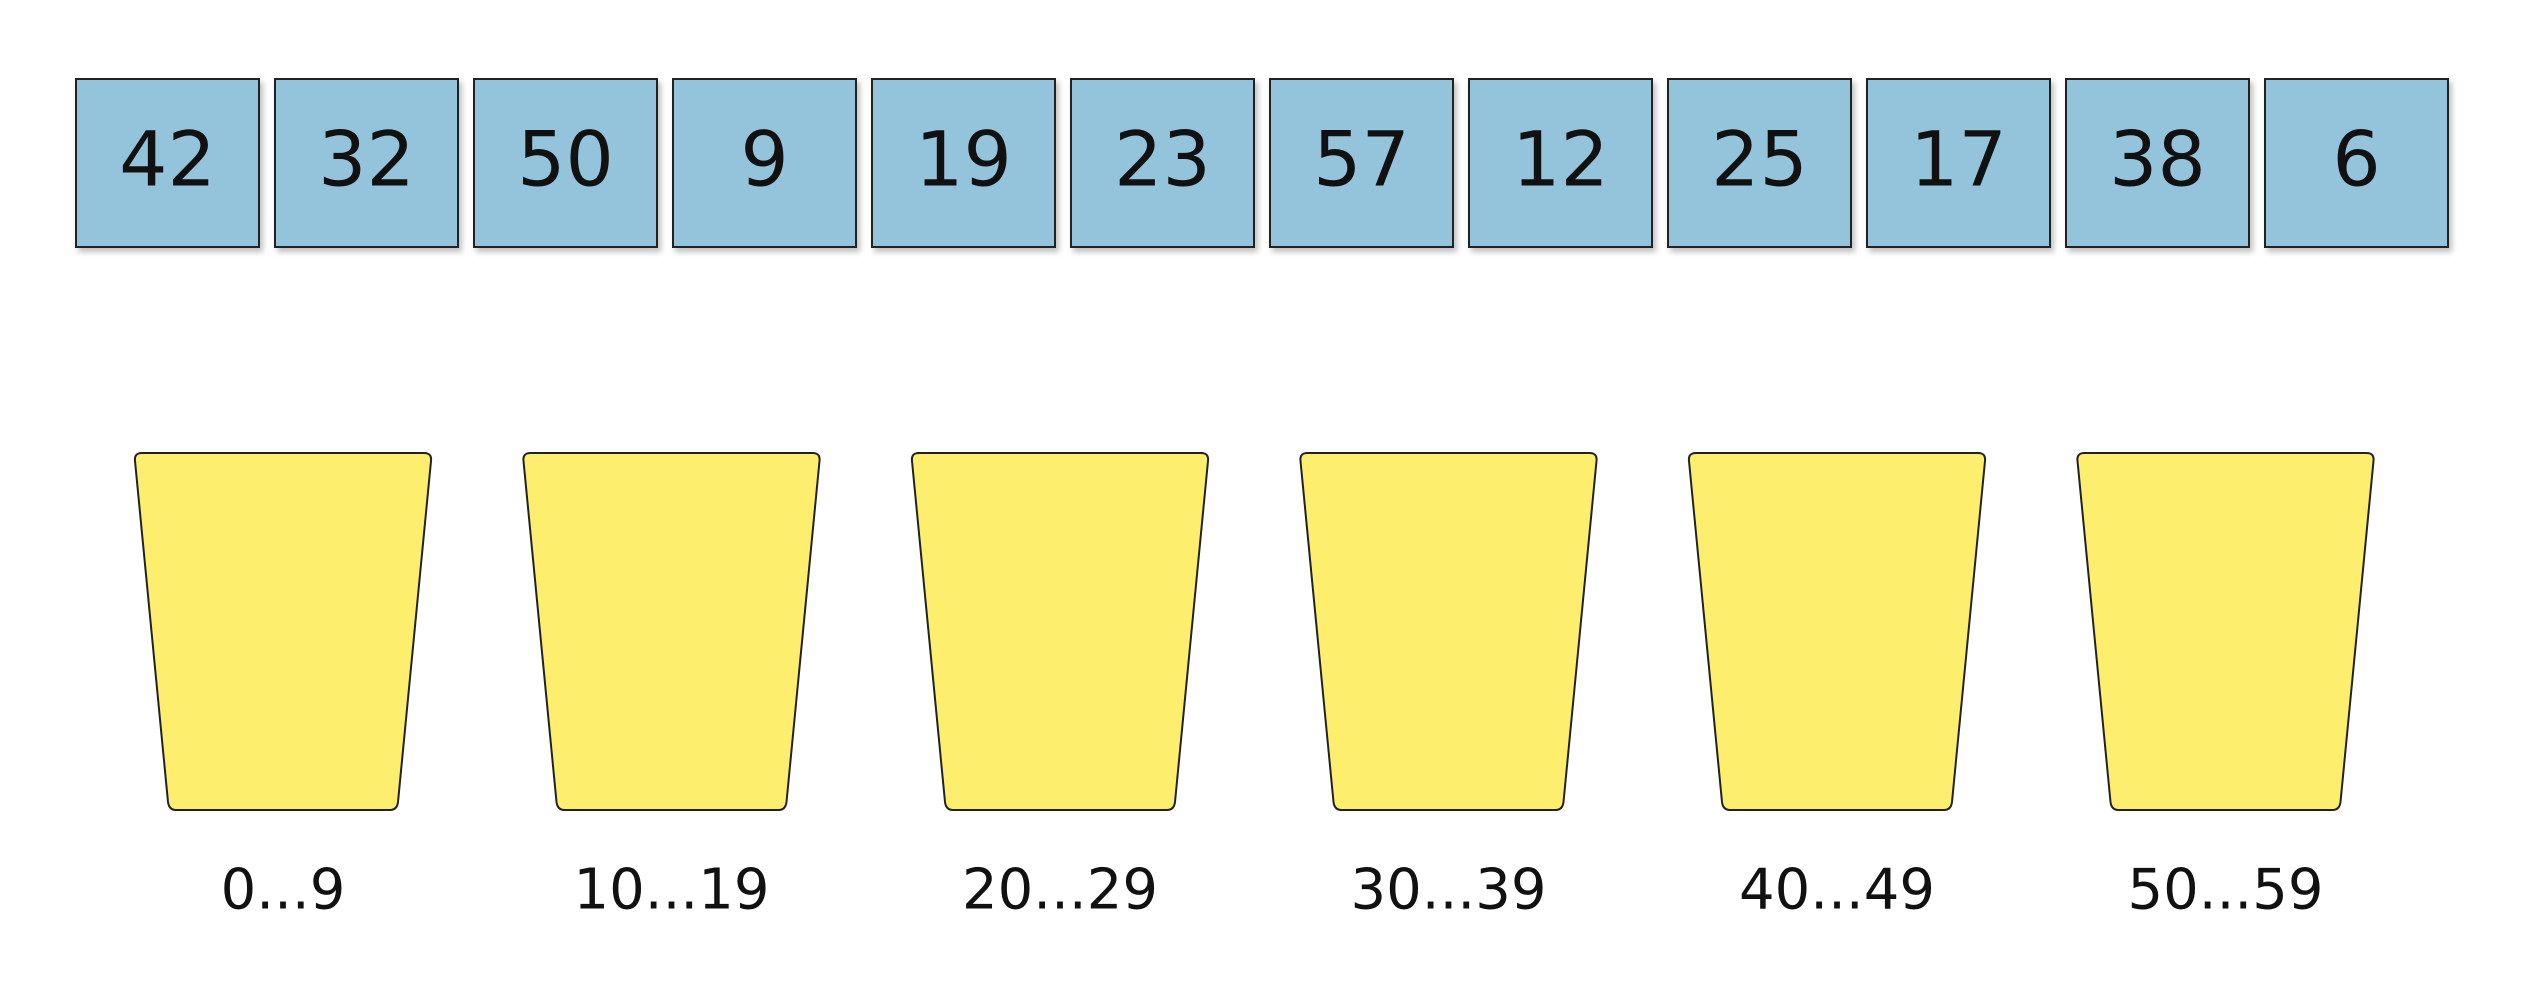  I want to click on bucket-label: 10...19, so click(672, 890).